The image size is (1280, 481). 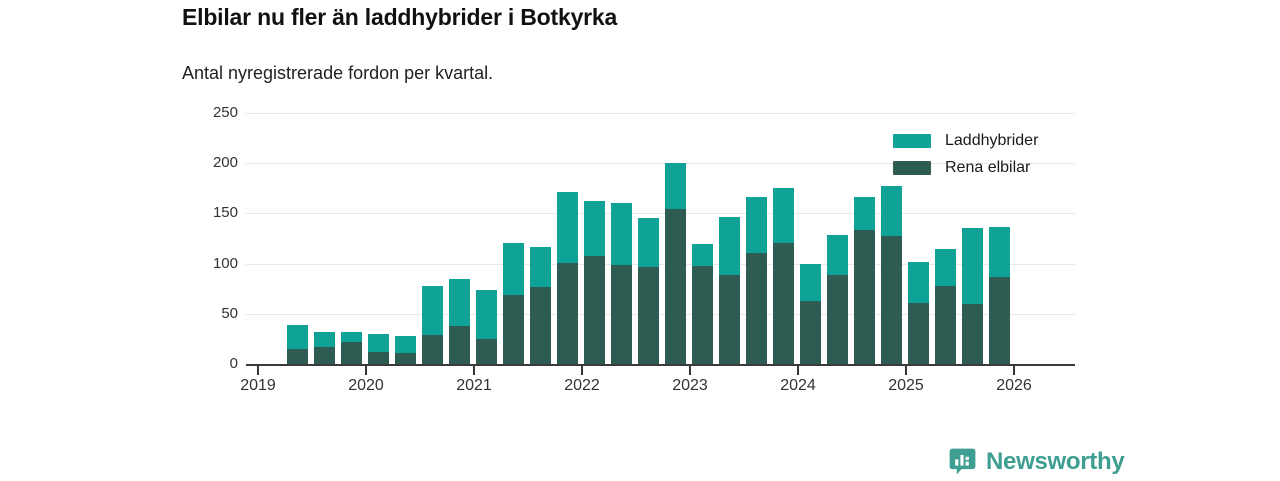 What do you see at coordinates (338, 73) in the screenshot?
I see `chart-subtitle: Antal nyregistrerade fordon per kvartal.` at bounding box center [338, 73].